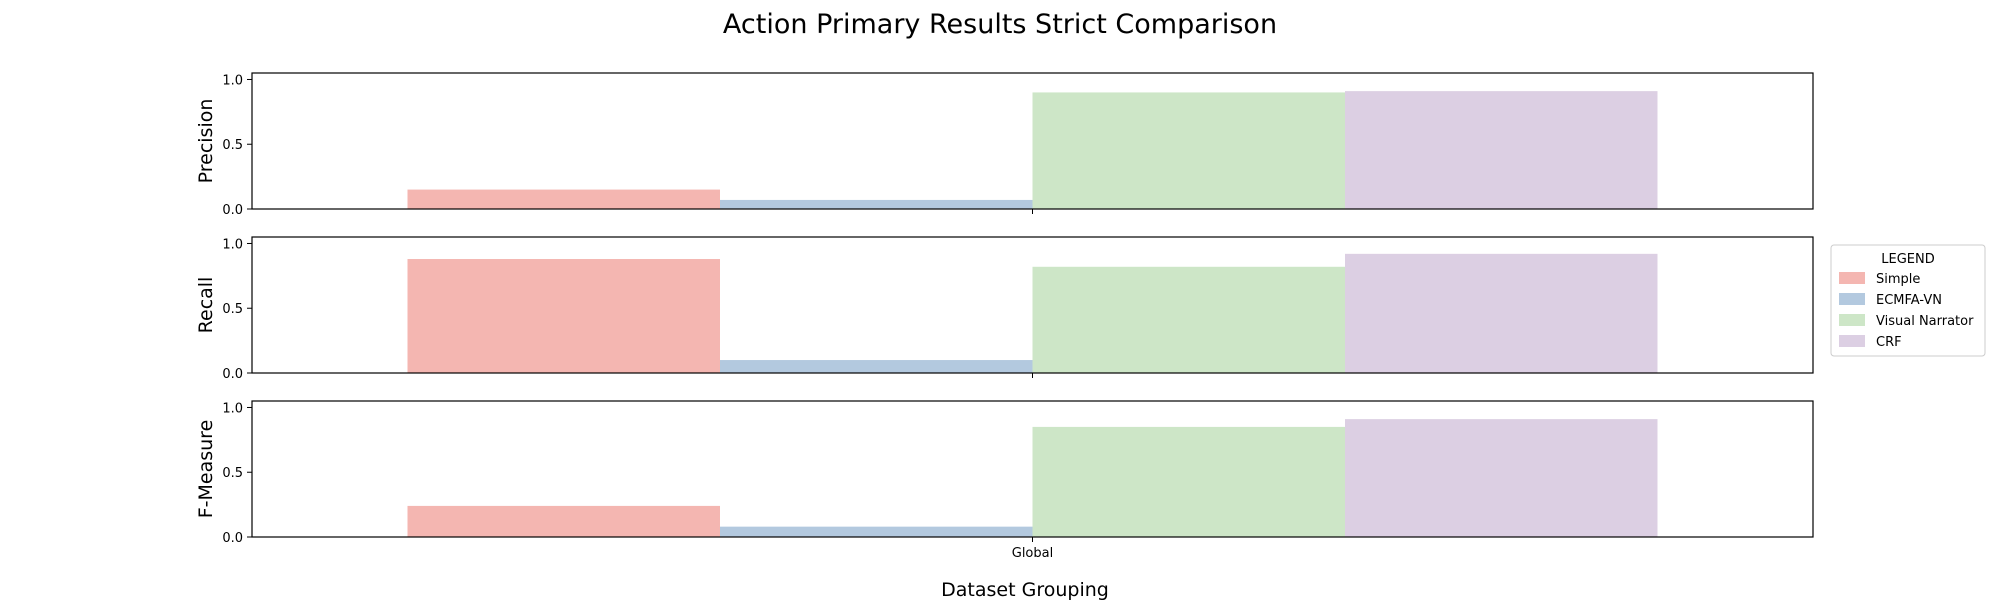  Describe the element at coordinates (1925, 321) in the screenshot. I see `legend-label: Visual Narrator` at that location.